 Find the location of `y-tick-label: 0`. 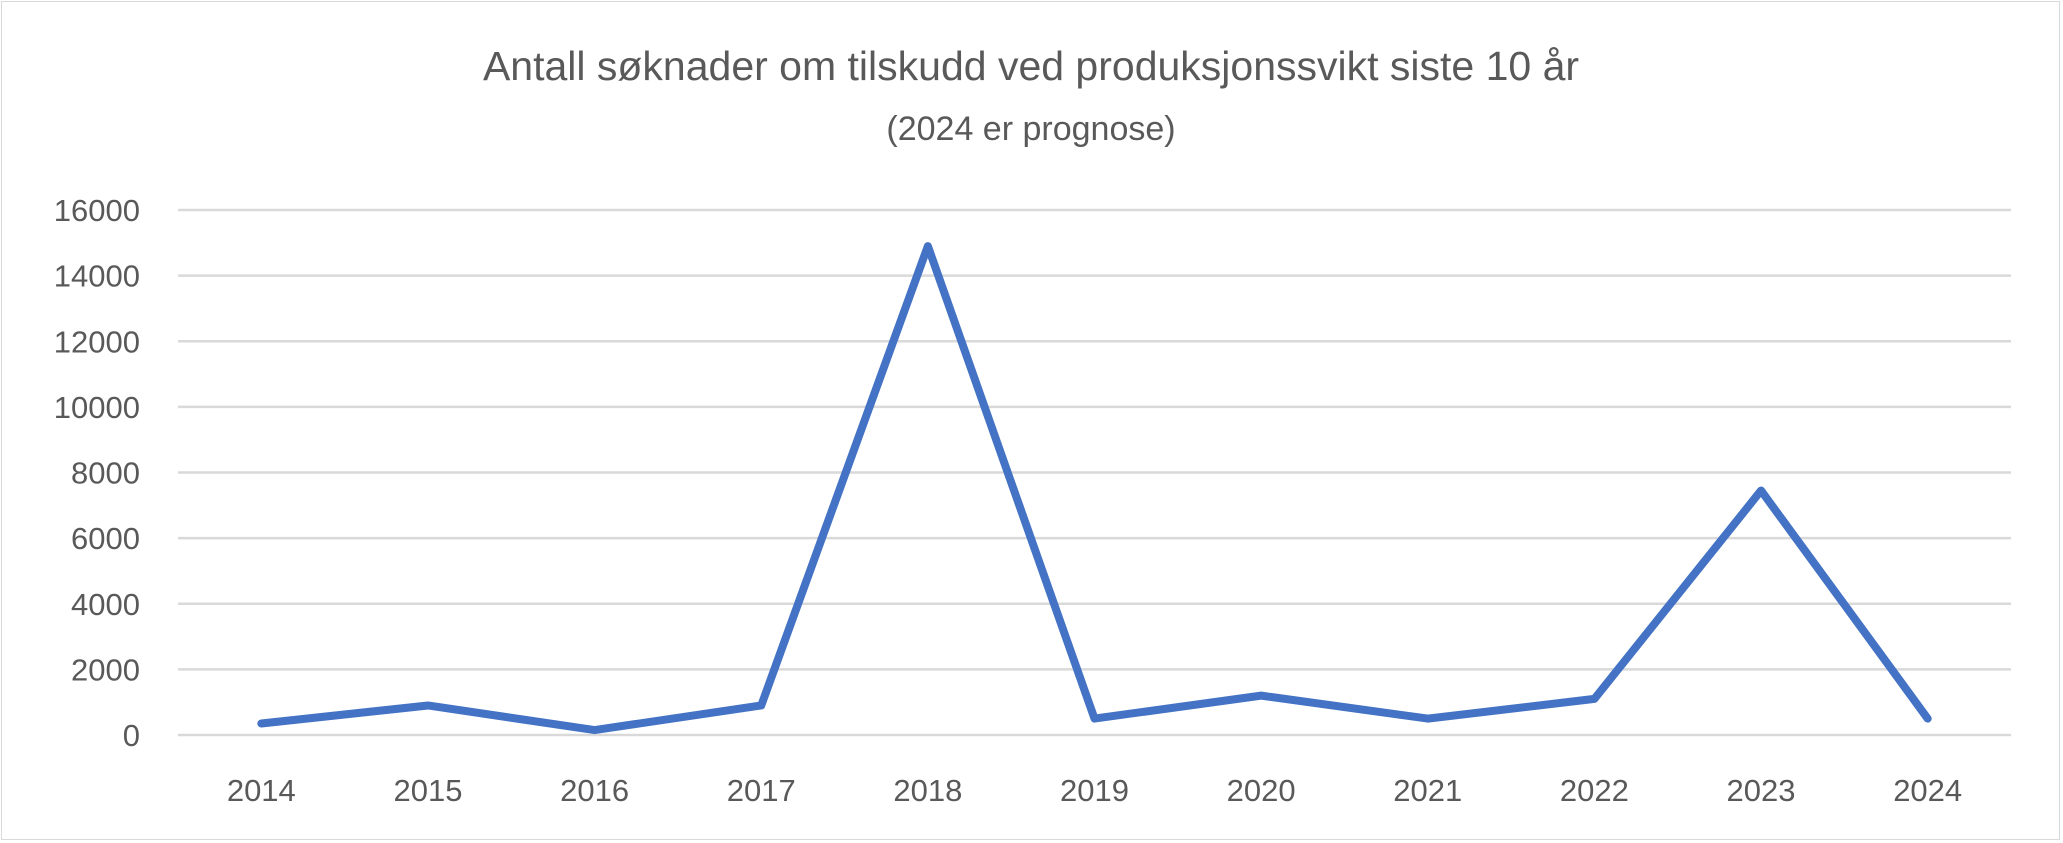

y-tick-label: 0 is located at coordinates (131, 735).